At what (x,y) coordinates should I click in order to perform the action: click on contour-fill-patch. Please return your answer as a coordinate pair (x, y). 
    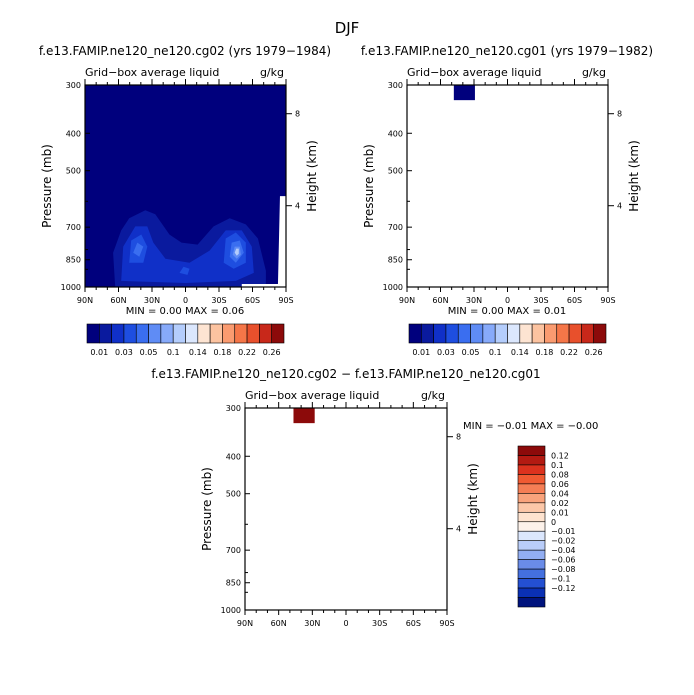
    Looking at the image, I should click on (304, 416).